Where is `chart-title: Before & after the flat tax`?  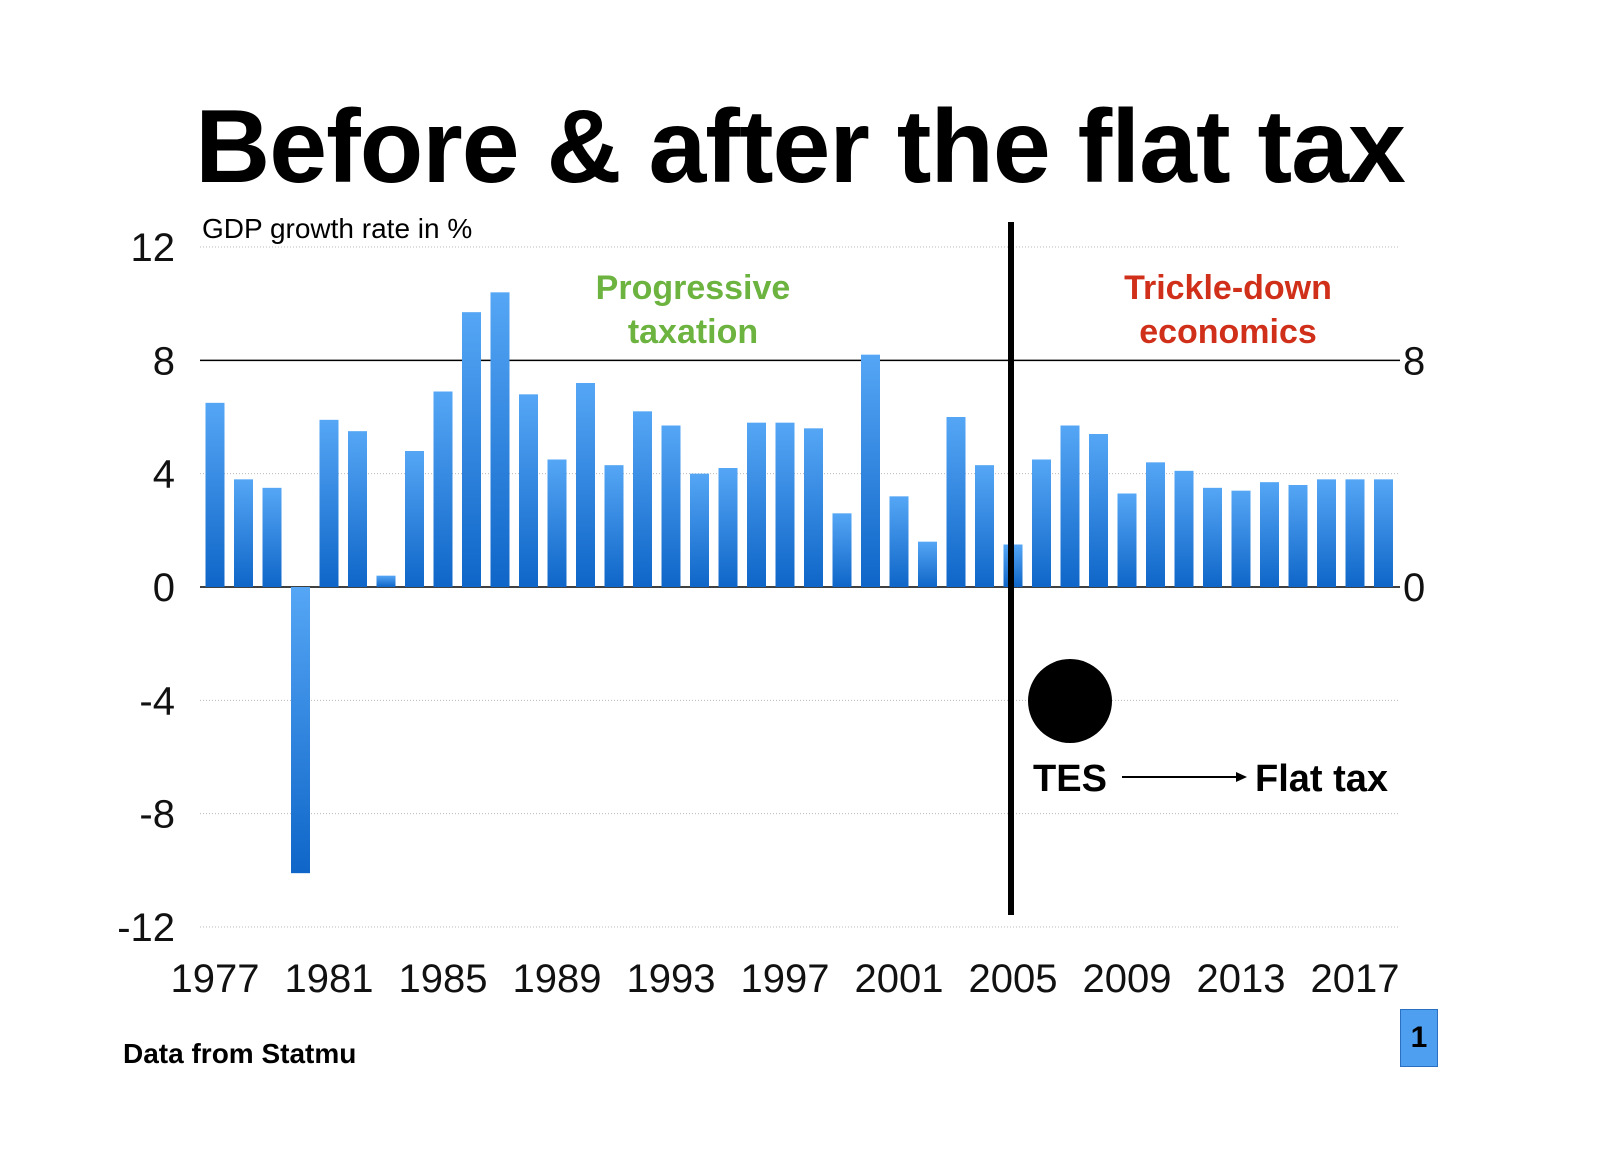
chart-title: Before & after the flat tax is located at coordinates (800, 147).